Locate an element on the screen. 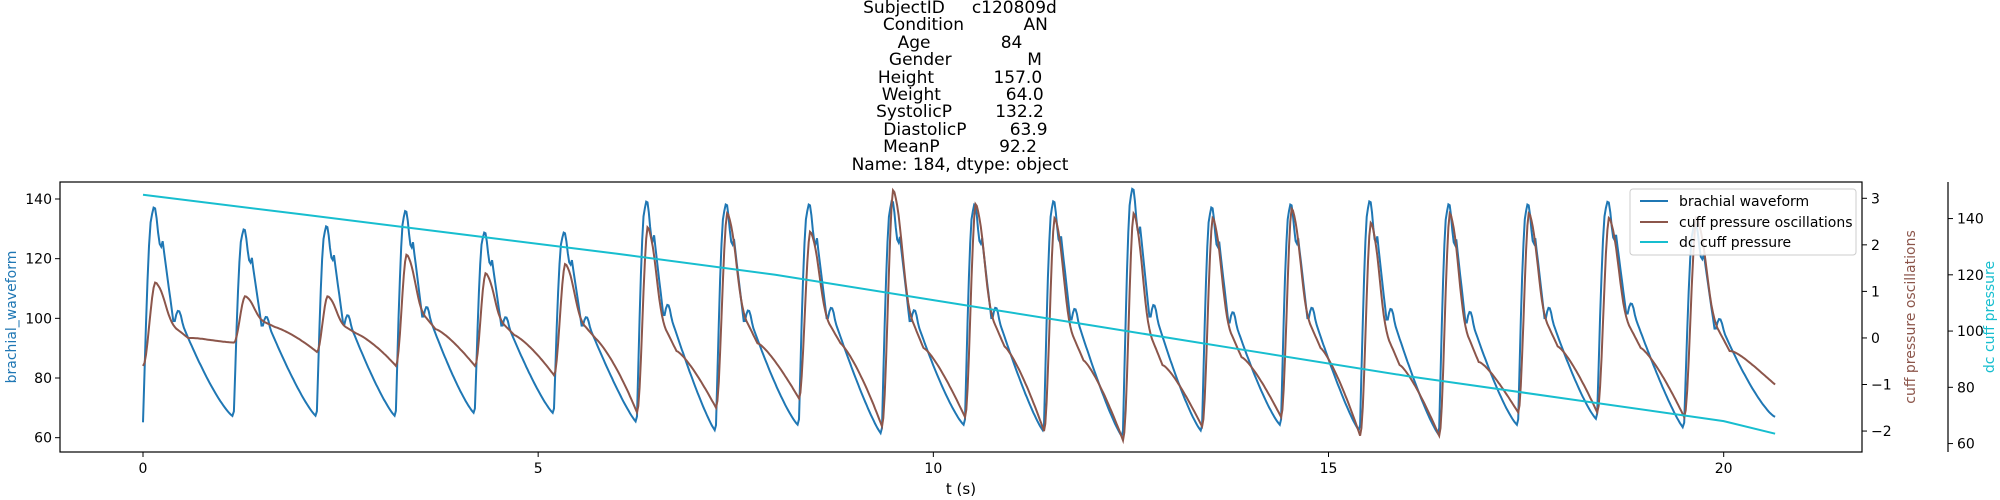 The height and width of the screenshot is (500, 2000). osc-y-tick-label: 3 is located at coordinates (1875, 199).